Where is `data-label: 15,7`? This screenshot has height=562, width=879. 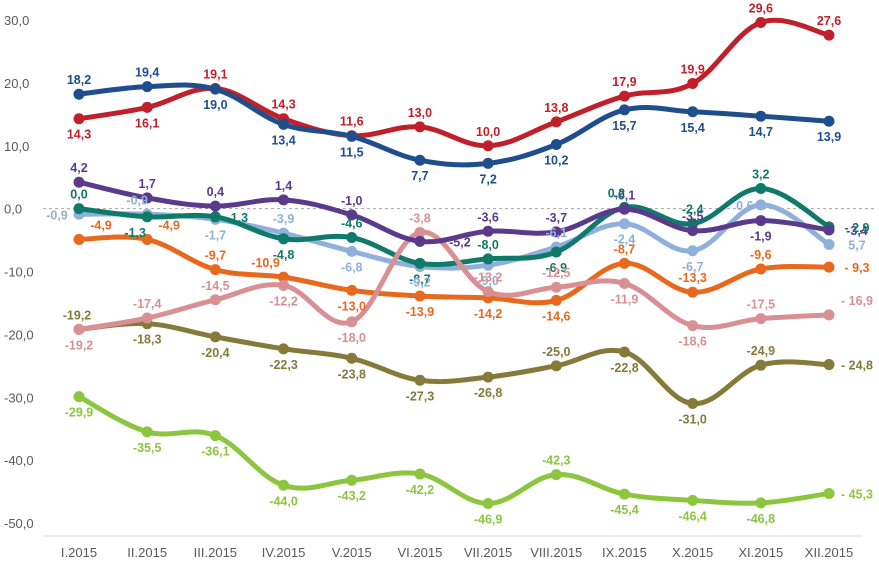 data-label: 15,7 is located at coordinates (624, 126).